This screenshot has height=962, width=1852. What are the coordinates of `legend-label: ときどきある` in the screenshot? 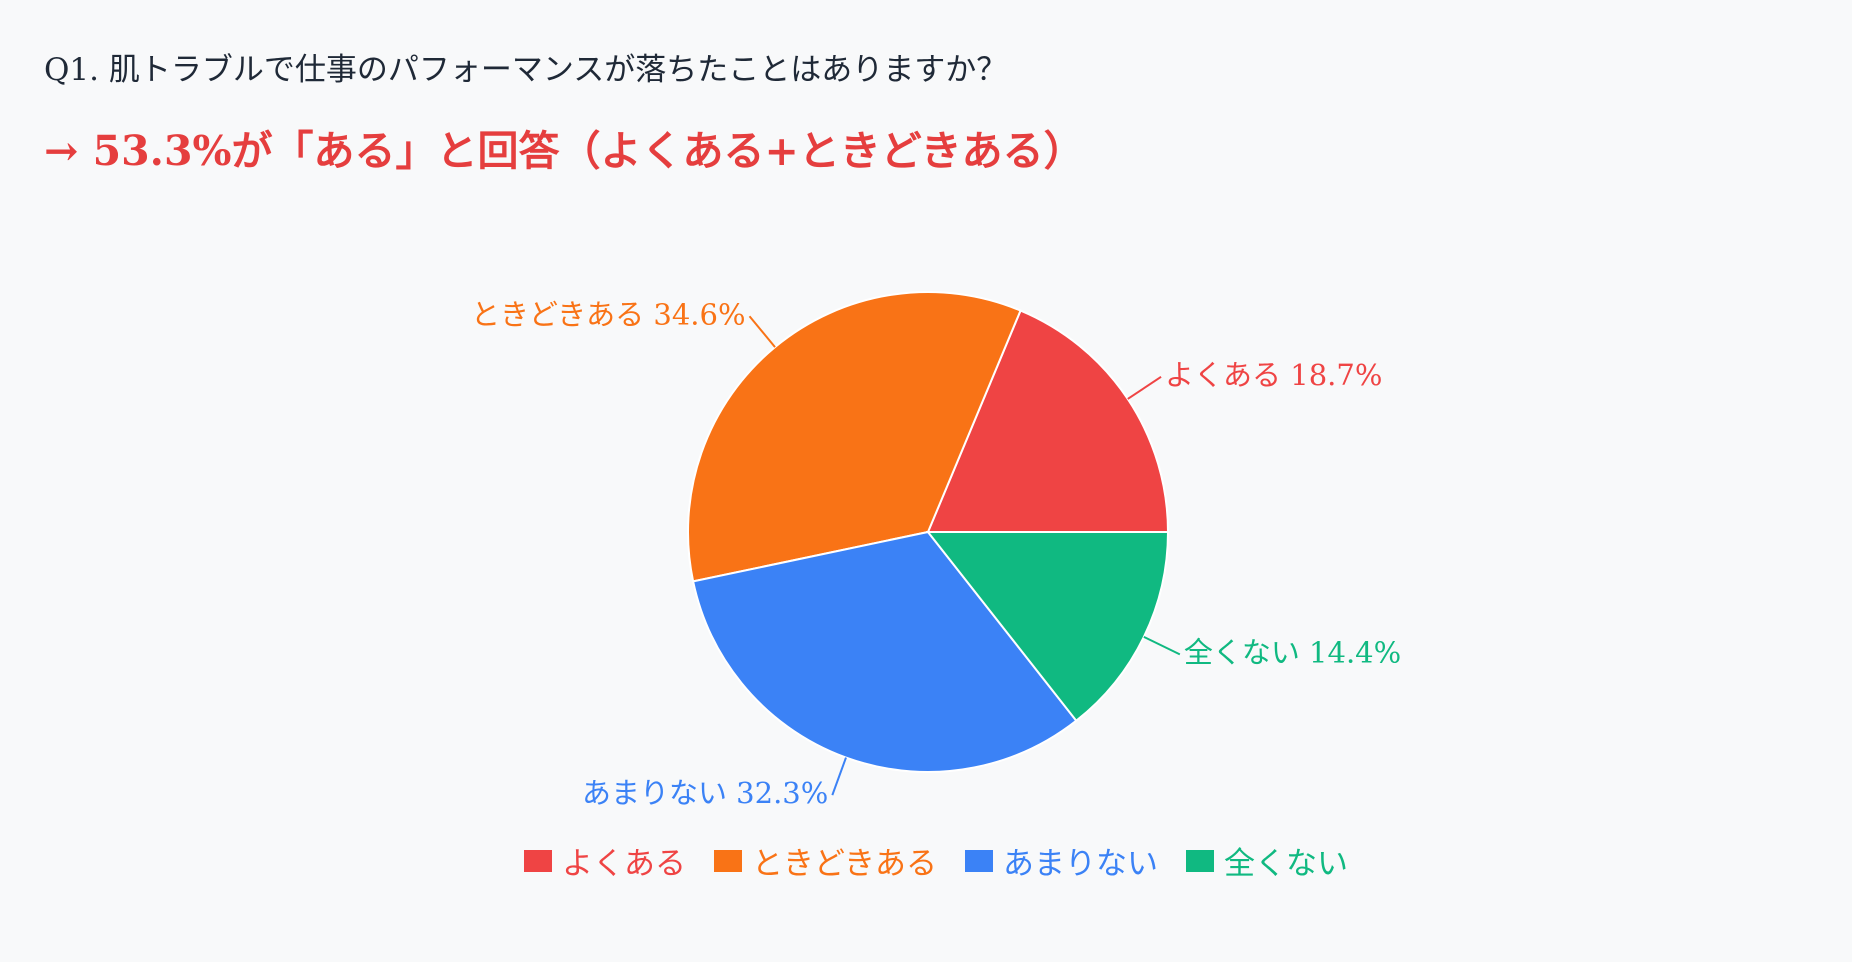 It's located at (844, 864).